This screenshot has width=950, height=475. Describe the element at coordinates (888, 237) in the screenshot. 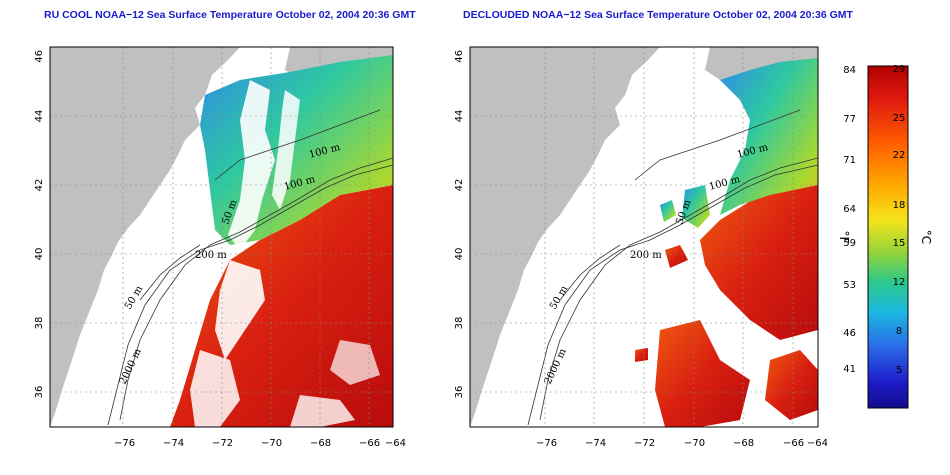

I see `colorbar-gradient` at that location.